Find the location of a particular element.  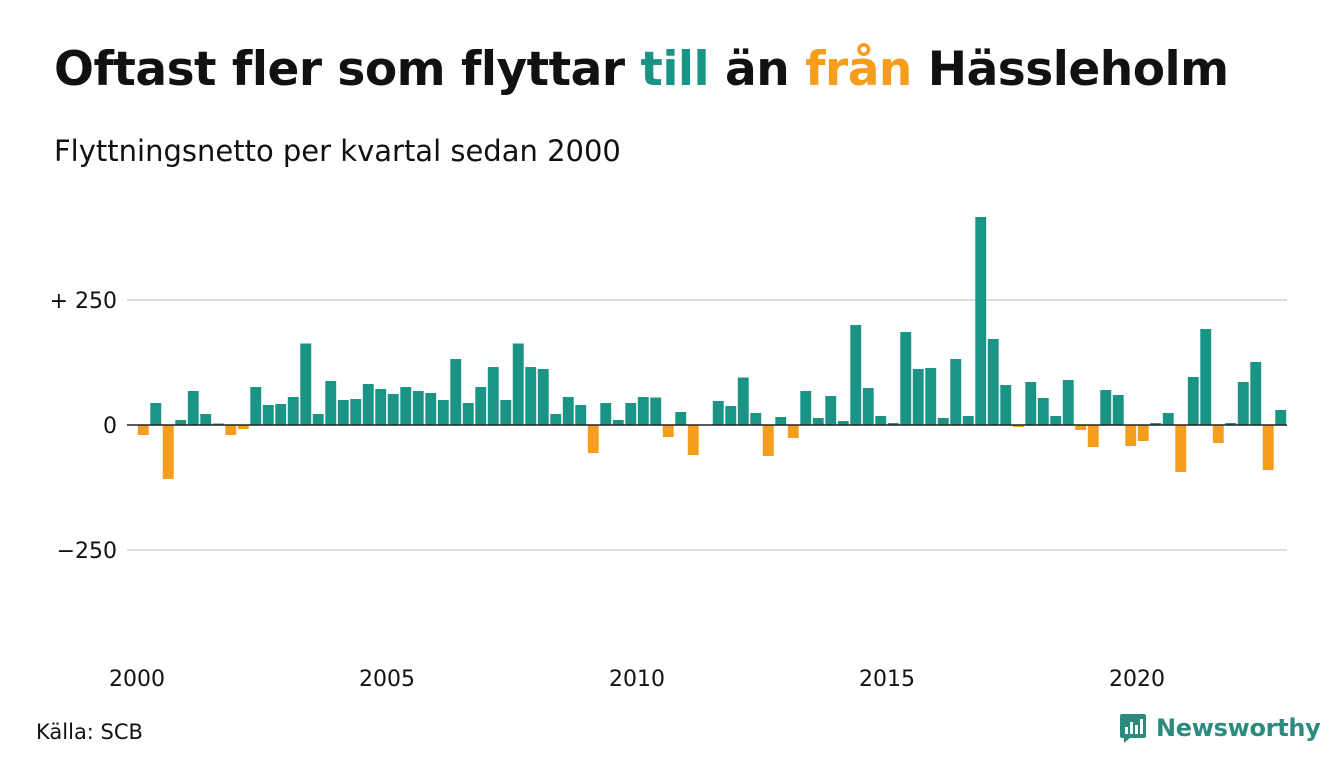

y-tick-label: + 250 is located at coordinates (83, 301).